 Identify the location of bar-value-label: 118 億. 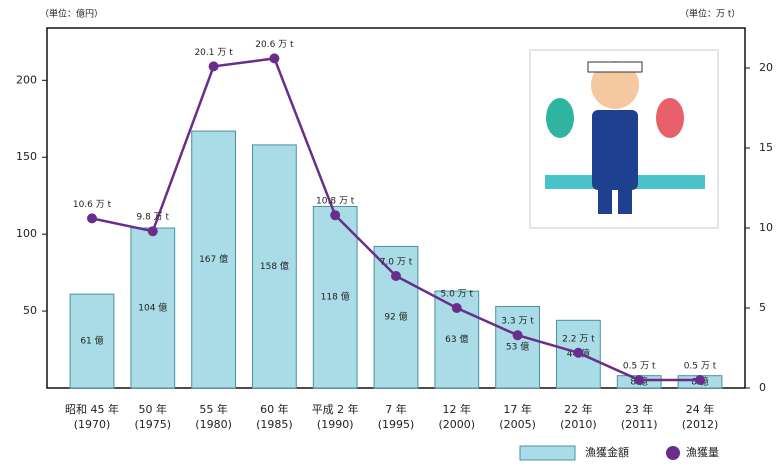
(335, 297).